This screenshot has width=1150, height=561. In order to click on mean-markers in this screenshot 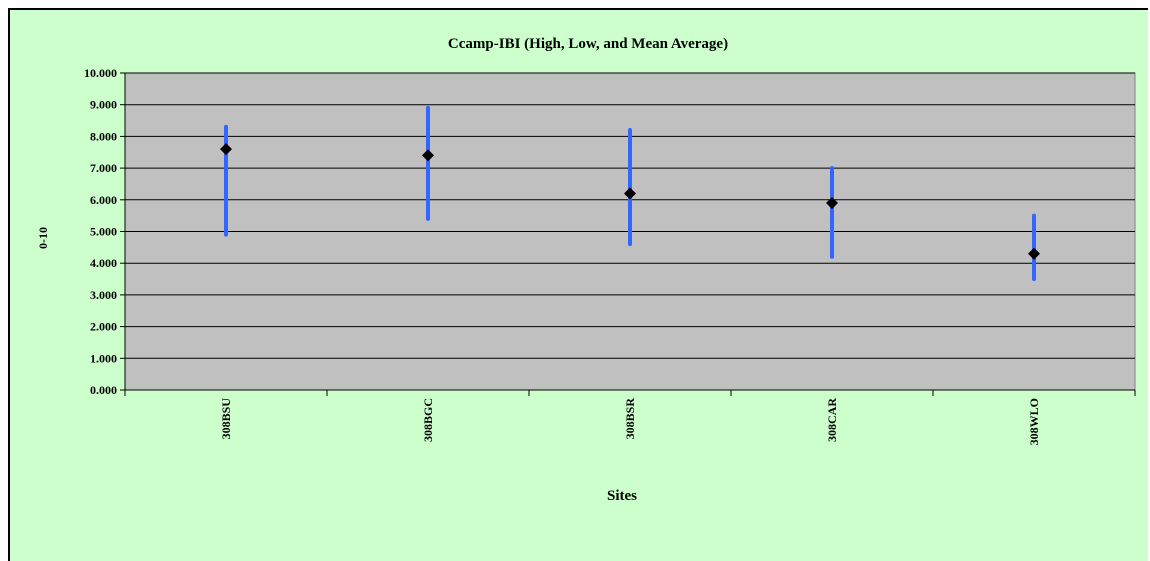, I will do `click(630, 201)`.